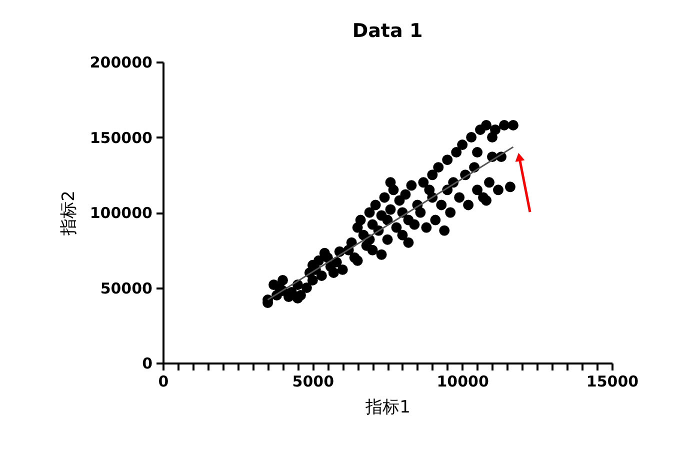 This screenshot has width=680, height=471. Describe the element at coordinates (387, 31) in the screenshot. I see `chart-title: Data 1` at that location.